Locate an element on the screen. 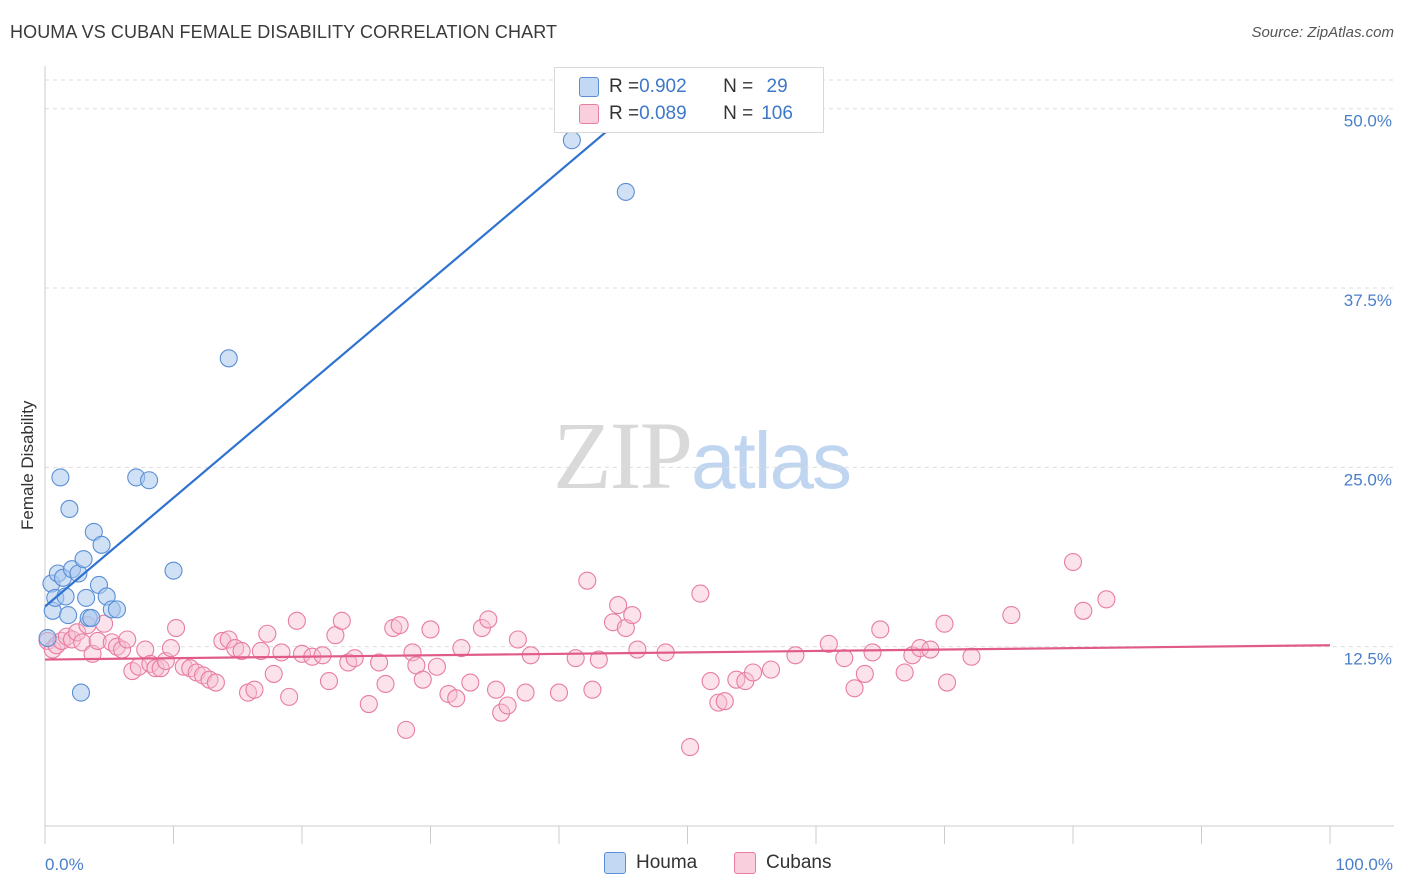 The image size is (1406, 892). legend-item-cubans: Cubans is located at coordinates (783, 863).